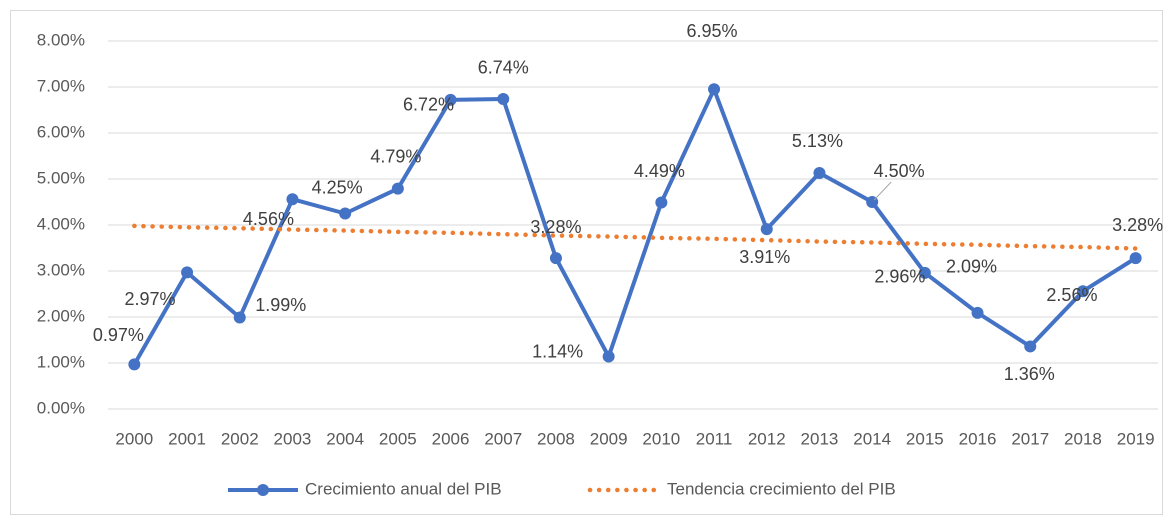 This screenshot has height=525, width=1174. Describe the element at coordinates (557, 351) in the screenshot. I see `data-label: 1.14%` at that location.